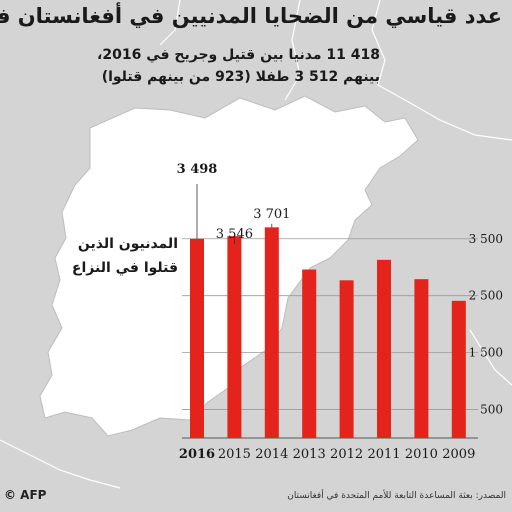  Describe the element at coordinates (486, 353) in the screenshot. I see `y-tick-label: 1 500` at that location.